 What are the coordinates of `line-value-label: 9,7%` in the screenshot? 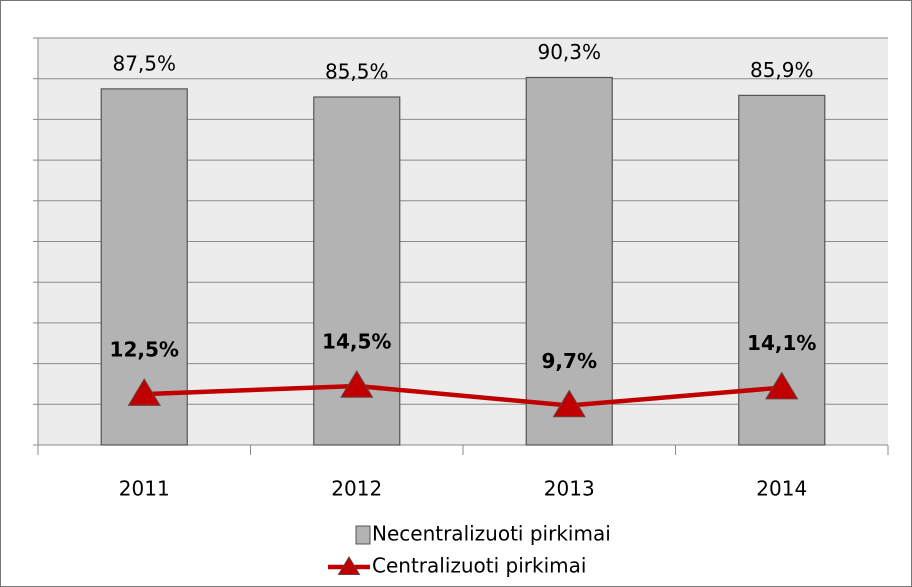 It's located at (569, 361).